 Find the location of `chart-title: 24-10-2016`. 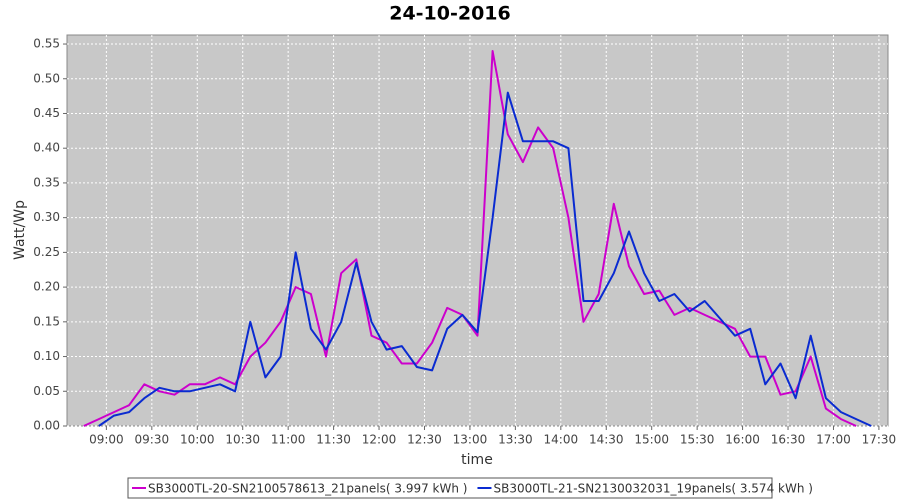

chart-title: 24-10-2016 is located at coordinates (450, 14).